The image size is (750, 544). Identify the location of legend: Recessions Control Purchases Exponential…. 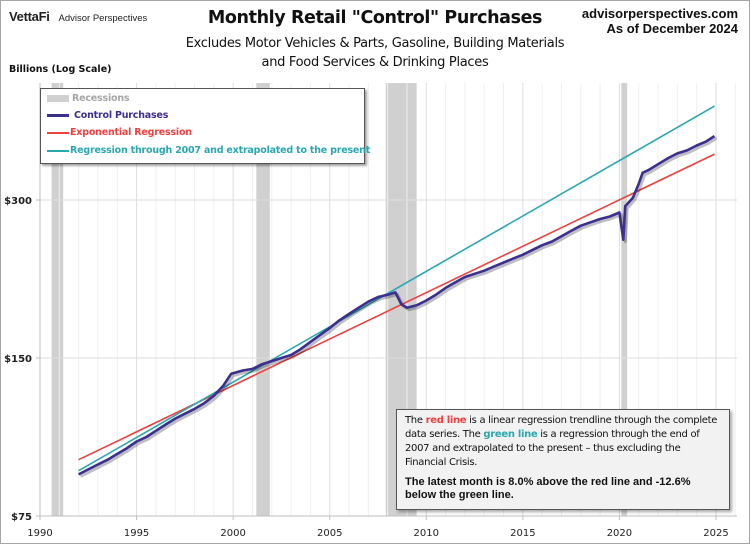
(205, 126).